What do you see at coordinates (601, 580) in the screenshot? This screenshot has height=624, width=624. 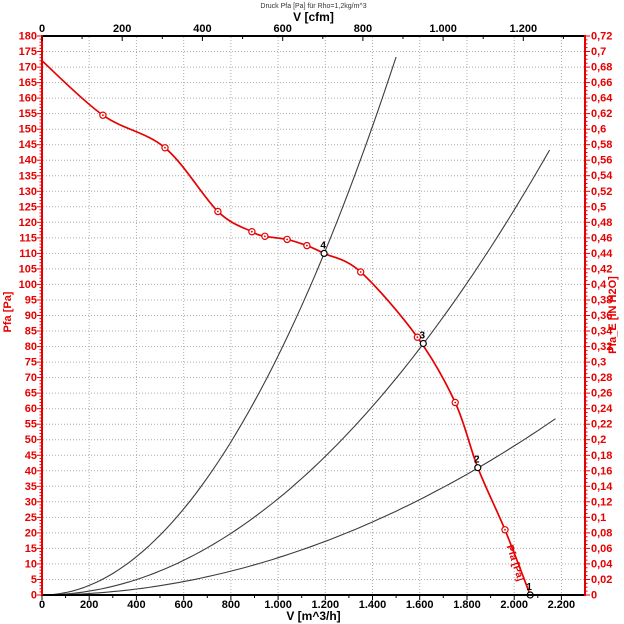 I see `right-tick-label: 0,02` at bounding box center [601, 580].